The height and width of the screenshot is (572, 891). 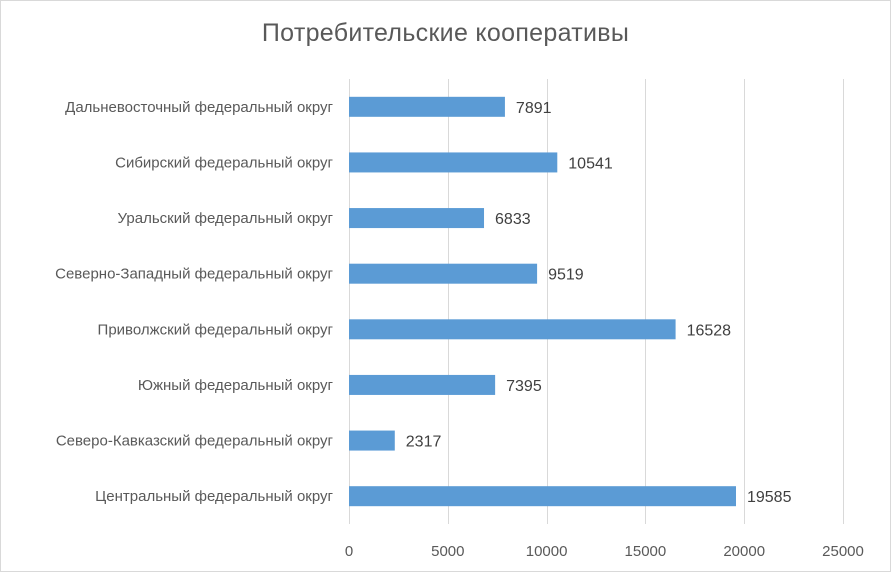 What do you see at coordinates (590, 163) in the screenshot?
I see `value-label-7: 10541` at bounding box center [590, 163].